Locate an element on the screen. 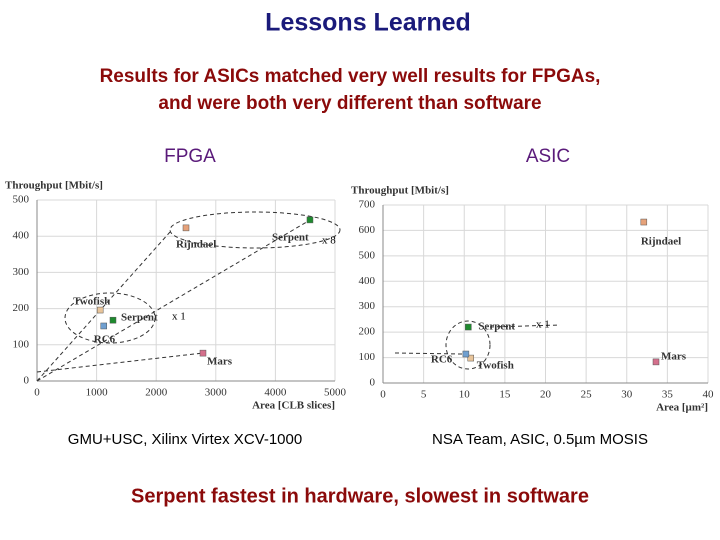 The width and height of the screenshot is (720, 540). x-tick-label: 2000 is located at coordinates (156, 393).